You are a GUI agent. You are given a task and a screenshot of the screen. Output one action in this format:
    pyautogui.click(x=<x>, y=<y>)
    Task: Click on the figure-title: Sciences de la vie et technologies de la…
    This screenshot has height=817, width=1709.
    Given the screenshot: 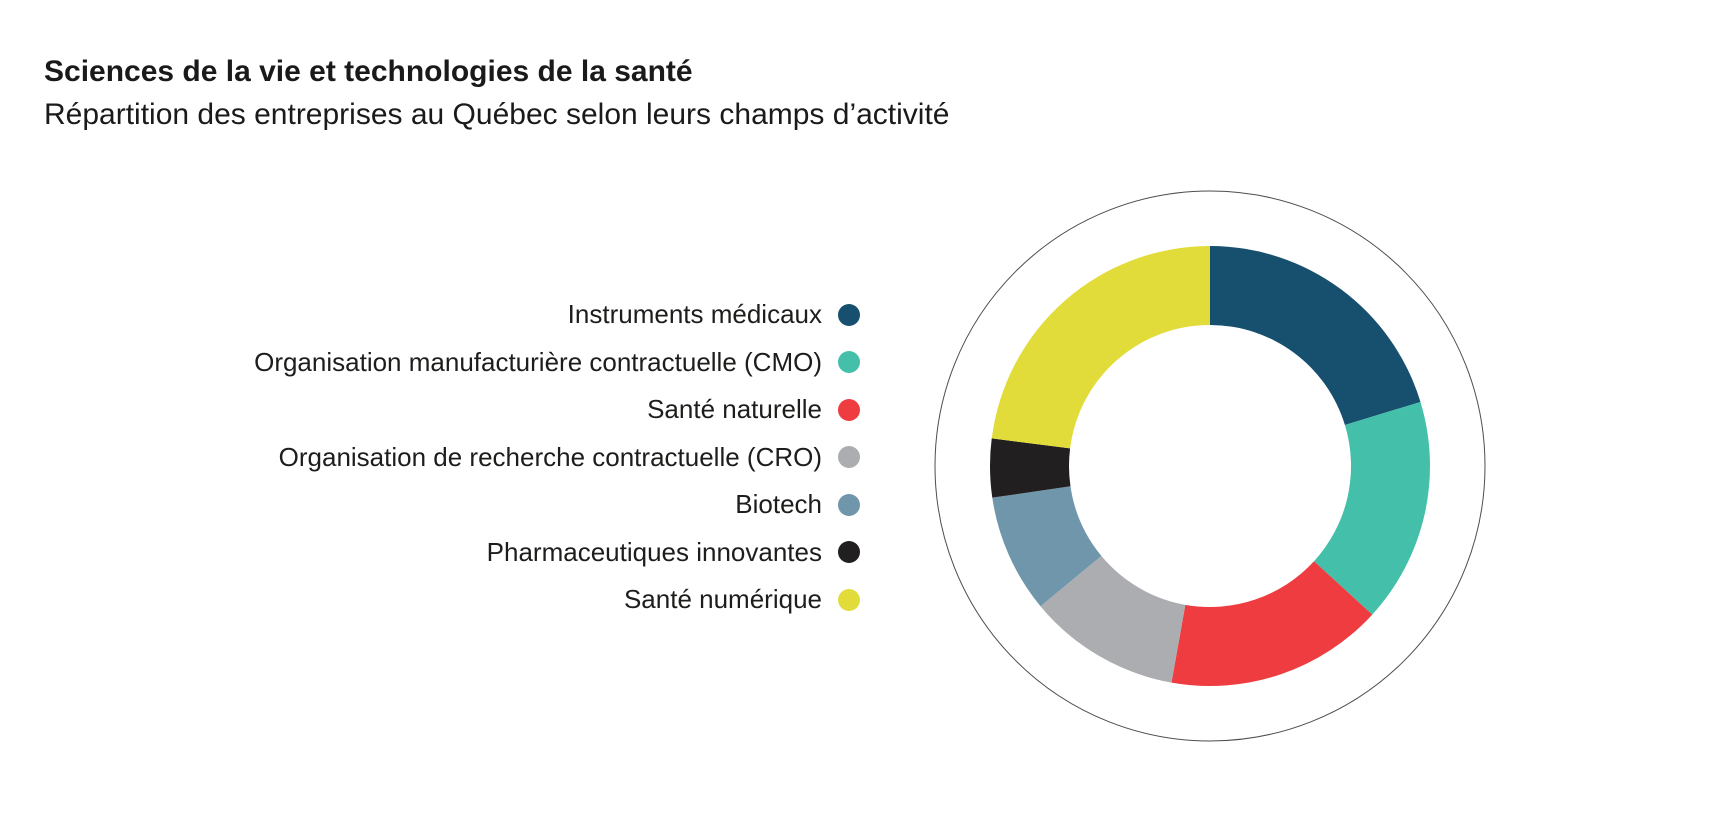 What is the action you would take?
    pyautogui.click(x=368, y=71)
    